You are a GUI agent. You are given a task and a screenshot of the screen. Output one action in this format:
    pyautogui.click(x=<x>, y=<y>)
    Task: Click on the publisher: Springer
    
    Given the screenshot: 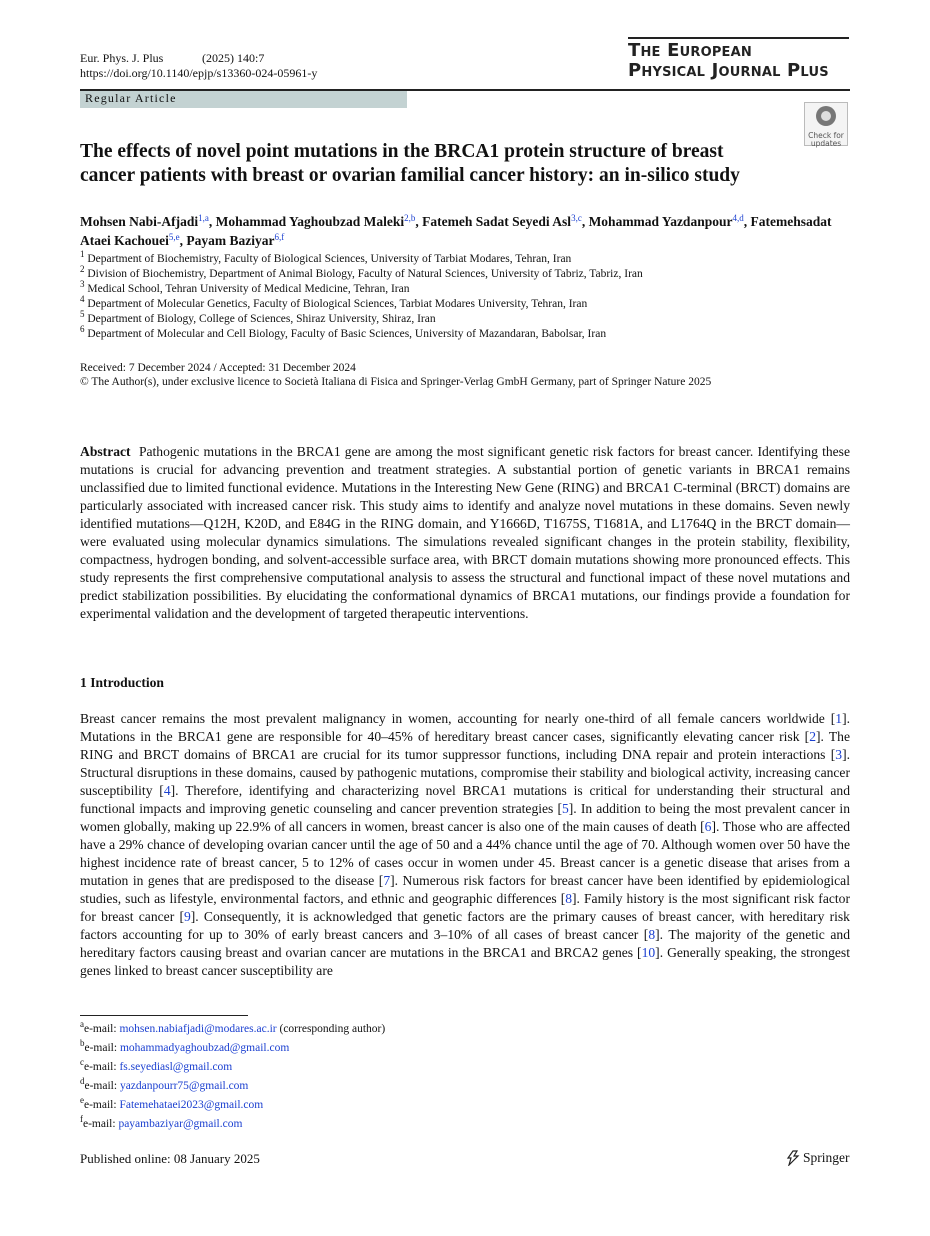 What is the action you would take?
    pyautogui.click(x=818, y=1158)
    